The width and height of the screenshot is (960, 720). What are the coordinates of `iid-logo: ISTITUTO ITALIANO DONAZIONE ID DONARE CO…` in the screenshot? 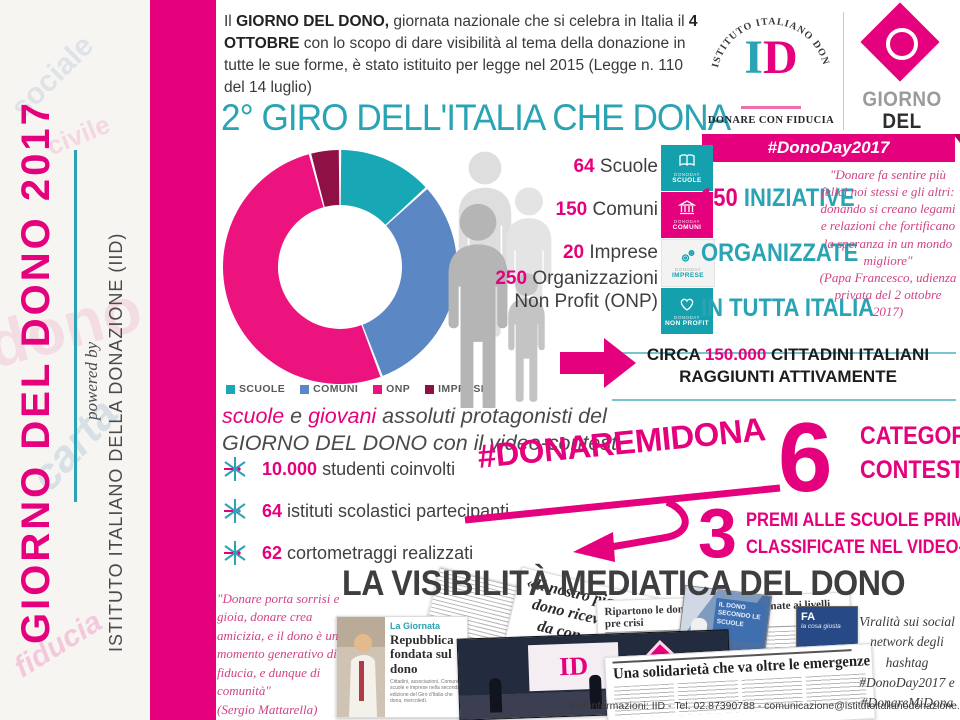 It's located at (771, 69).